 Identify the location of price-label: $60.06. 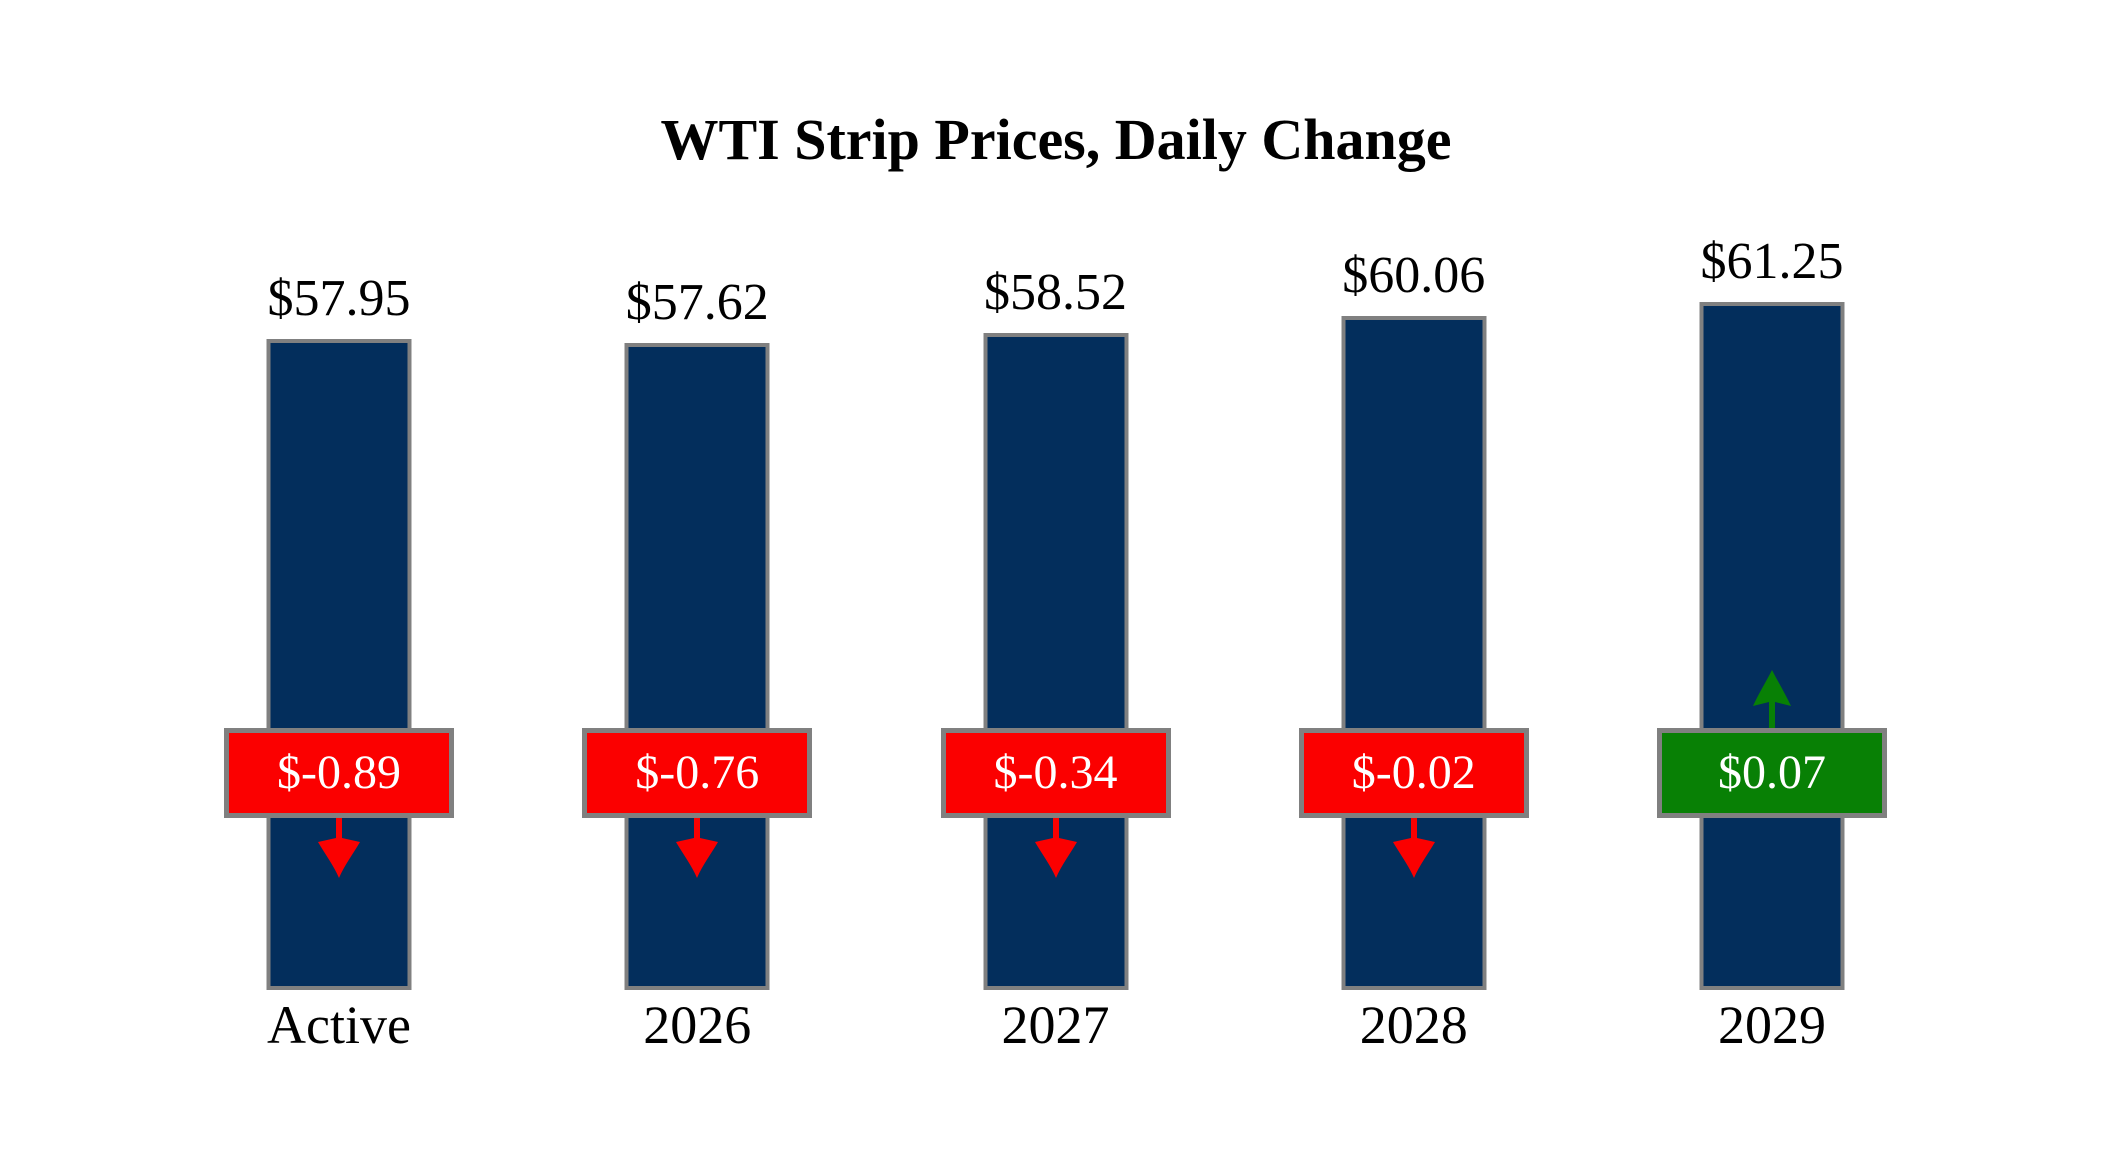
(1414, 275).